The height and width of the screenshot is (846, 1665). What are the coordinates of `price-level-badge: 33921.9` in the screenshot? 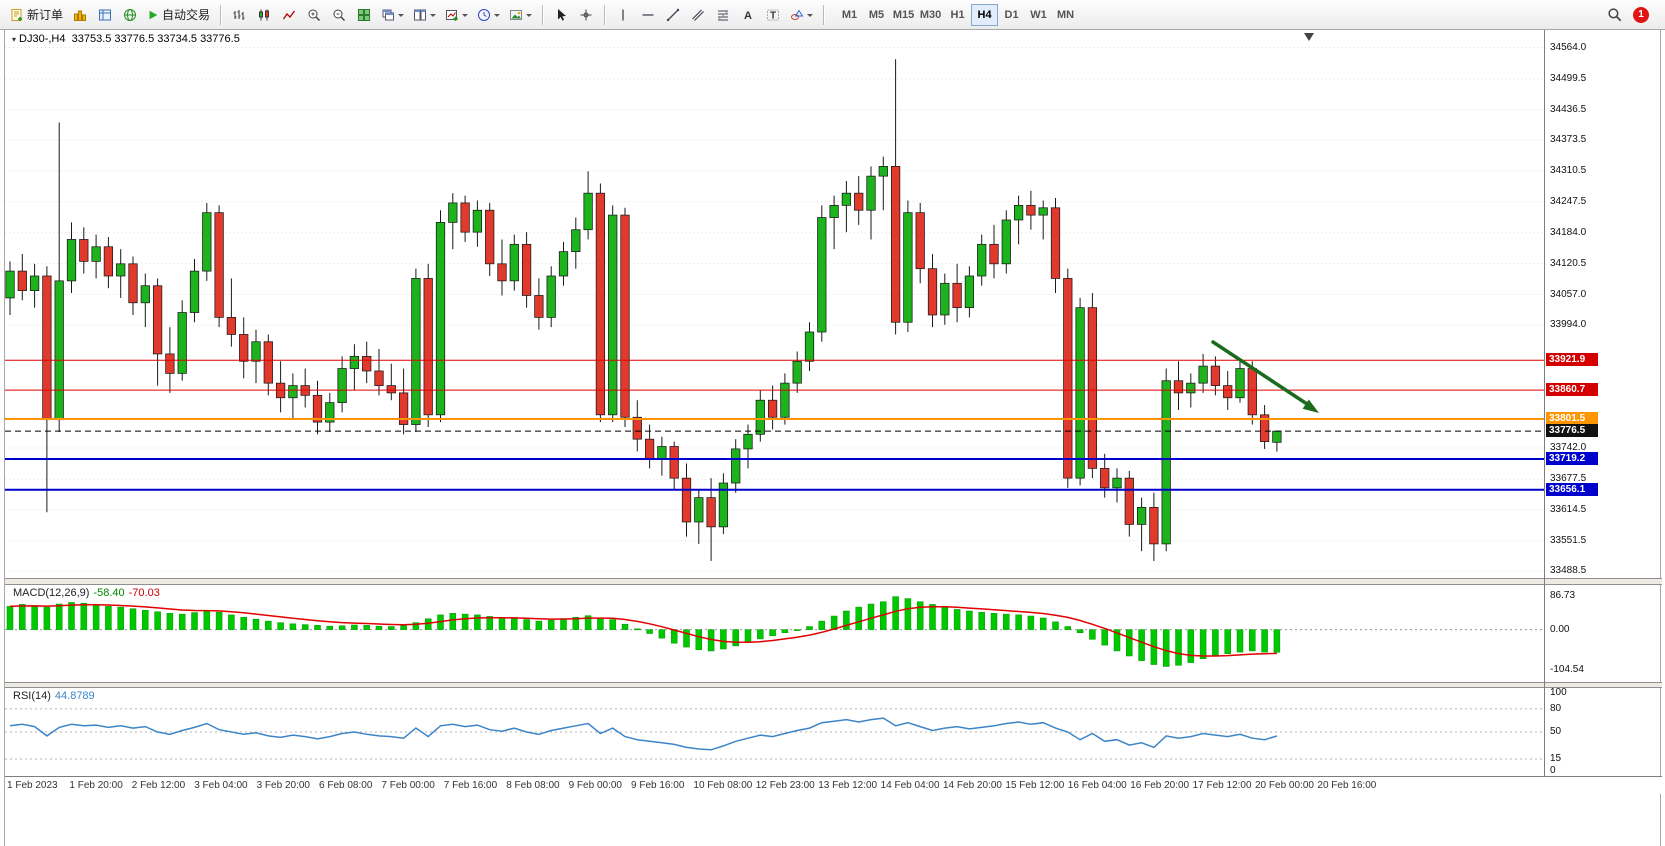 It's located at (1572, 360).